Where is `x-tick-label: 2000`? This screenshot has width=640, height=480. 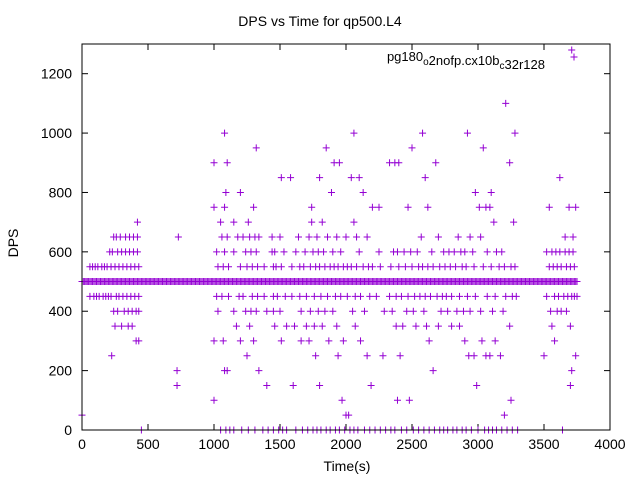 x-tick-label: 2000 is located at coordinates (345, 444).